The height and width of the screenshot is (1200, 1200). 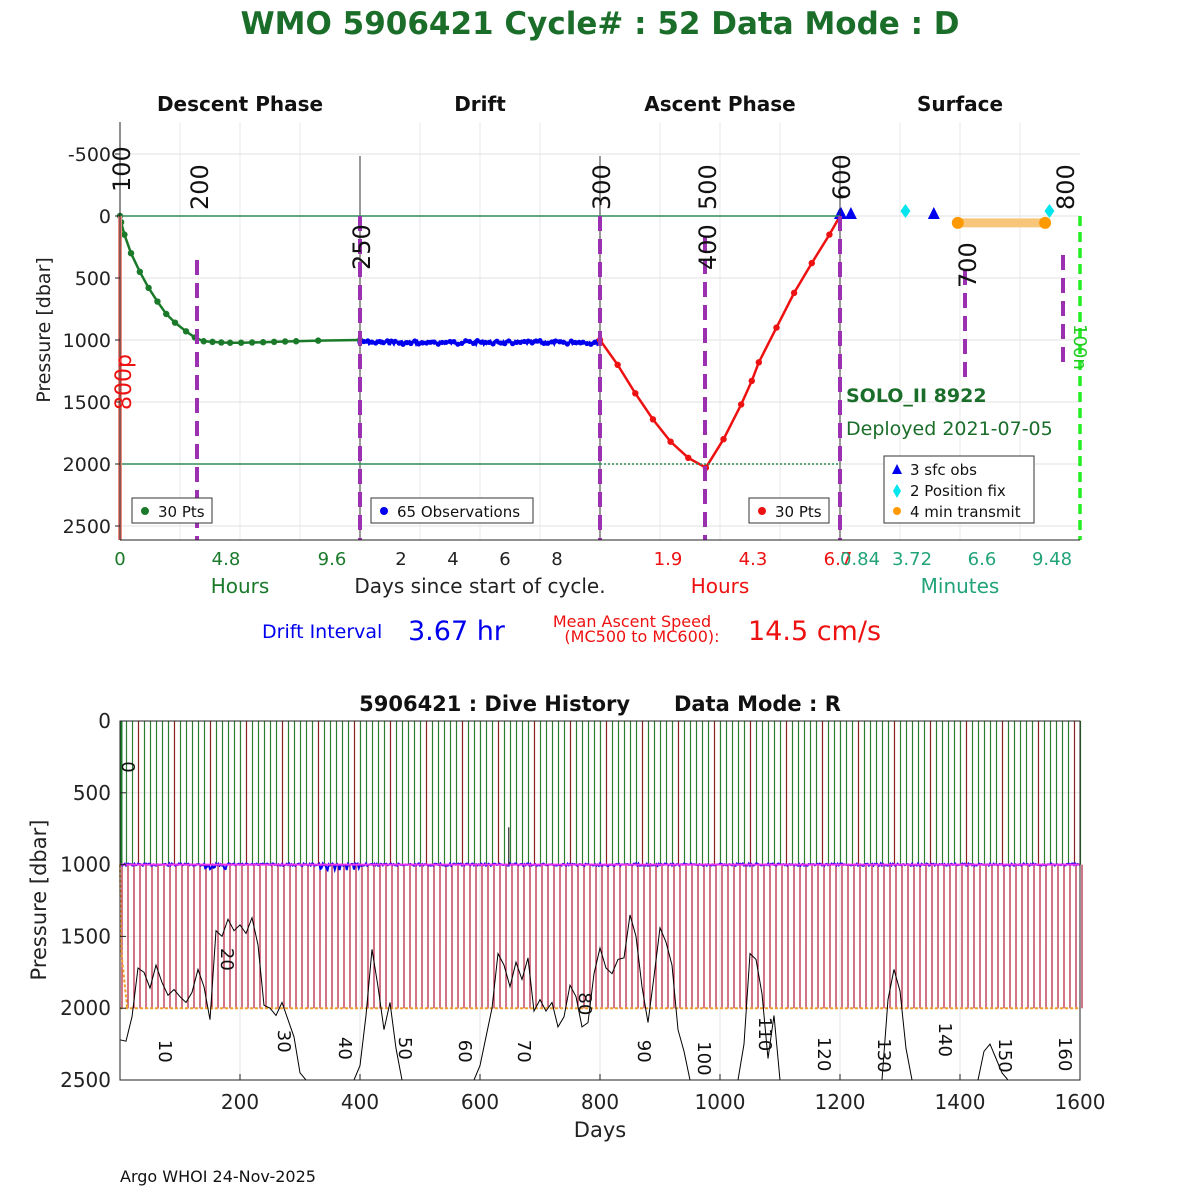 What do you see at coordinates (1004, 1055) in the screenshot?
I see `cycle-number-label: 150` at bounding box center [1004, 1055].